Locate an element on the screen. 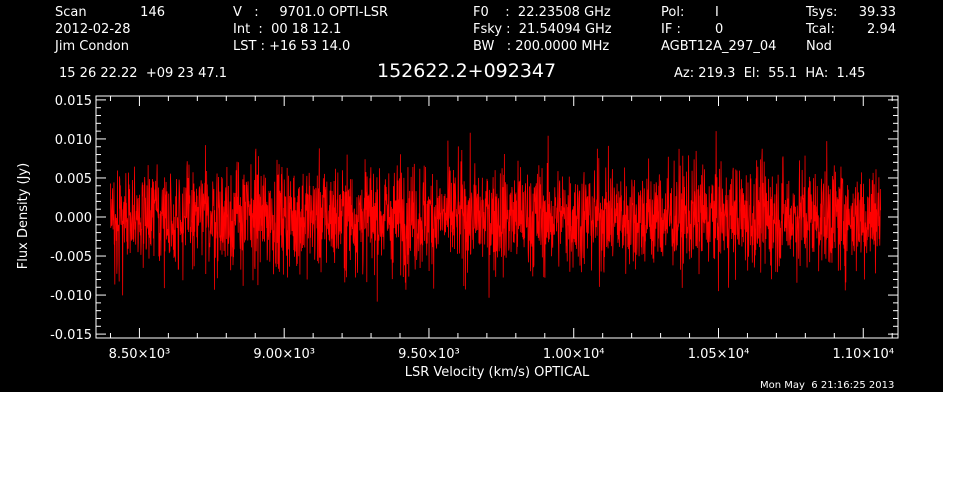 The height and width of the screenshot is (490, 962). rest-frequency: F0 : 22.23508 GHz is located at coordinates (542, 12).